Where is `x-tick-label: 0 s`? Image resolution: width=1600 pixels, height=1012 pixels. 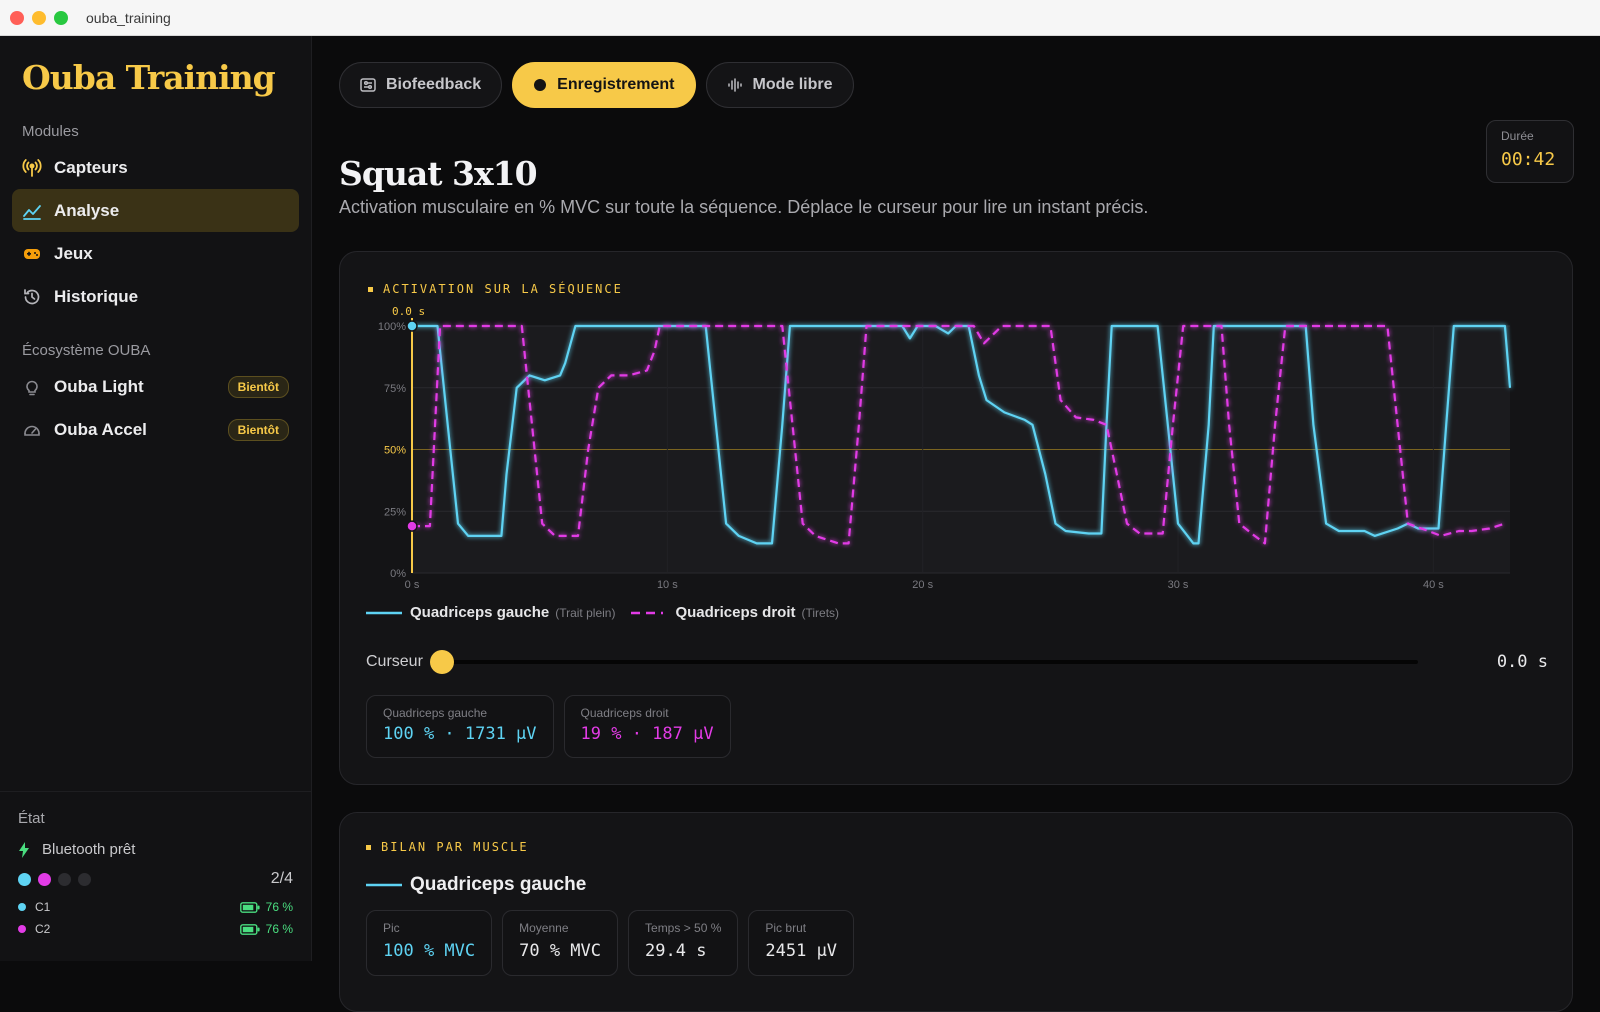 x-tick-label: 0 s is located at coordinates (412, 585).